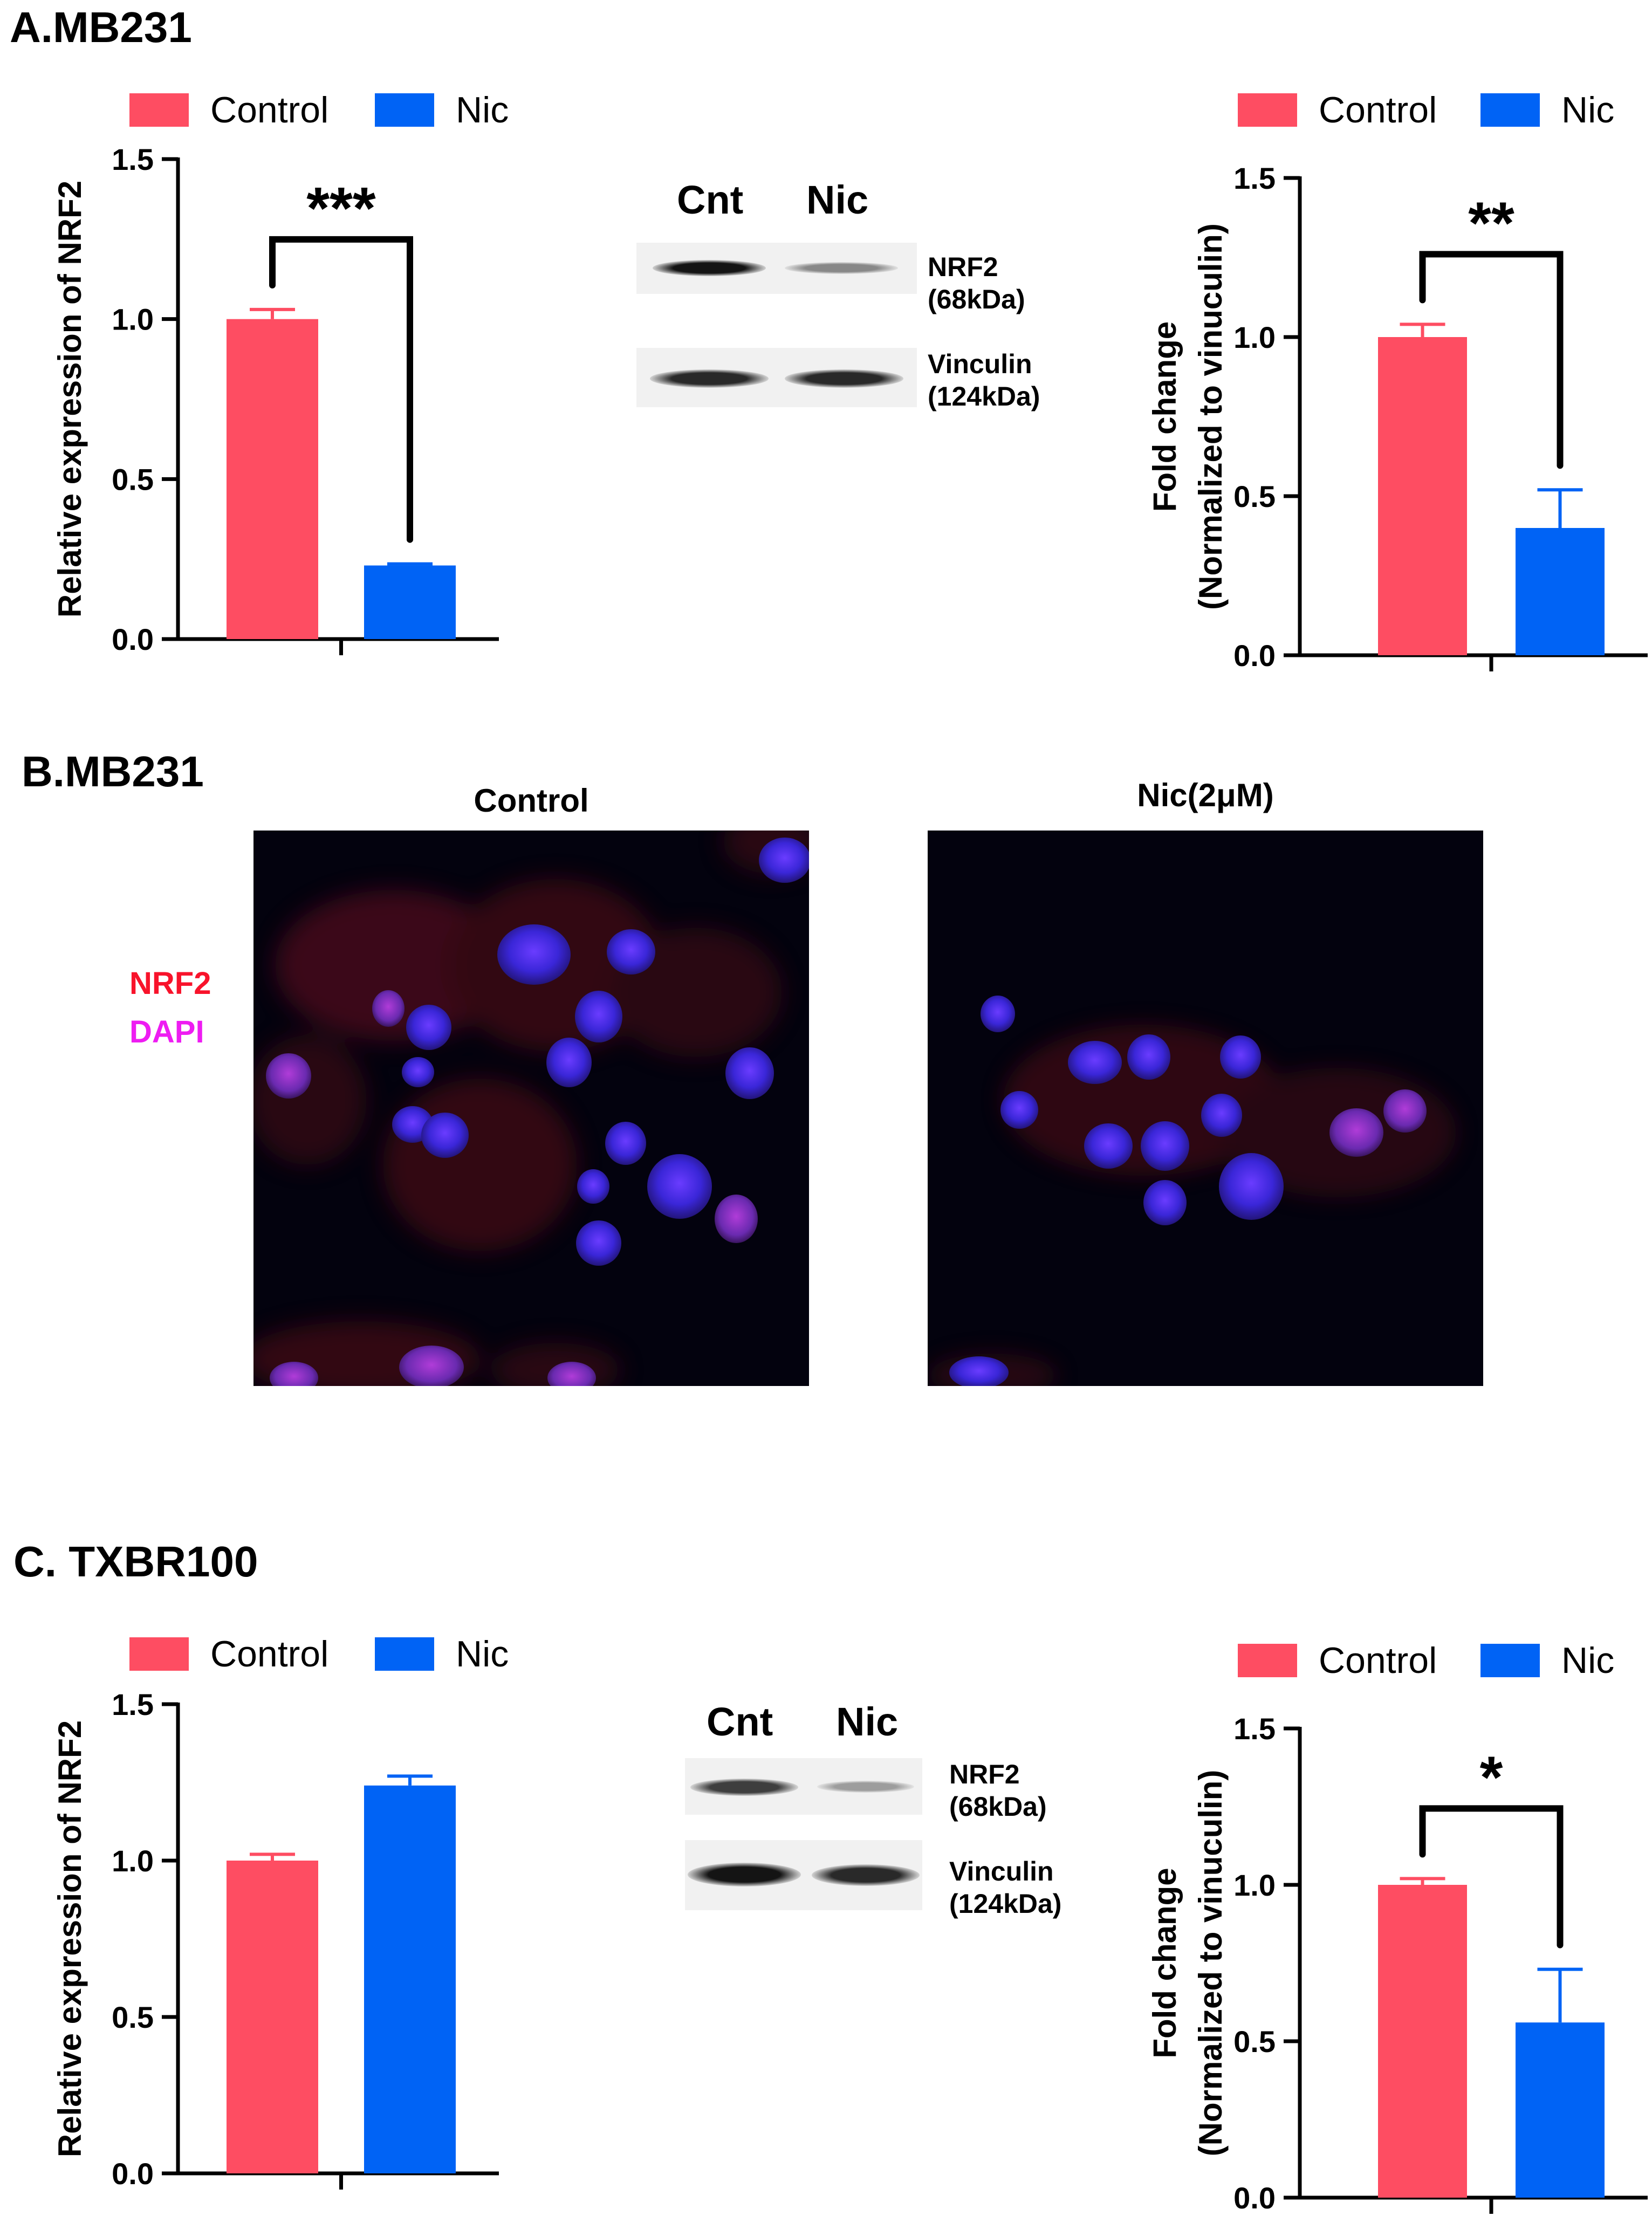  Describe the element at coordinates (998, 1790) in the screenshot. I see `blot-c-nrf2-label: NRF2 (68kDa)` at that location.